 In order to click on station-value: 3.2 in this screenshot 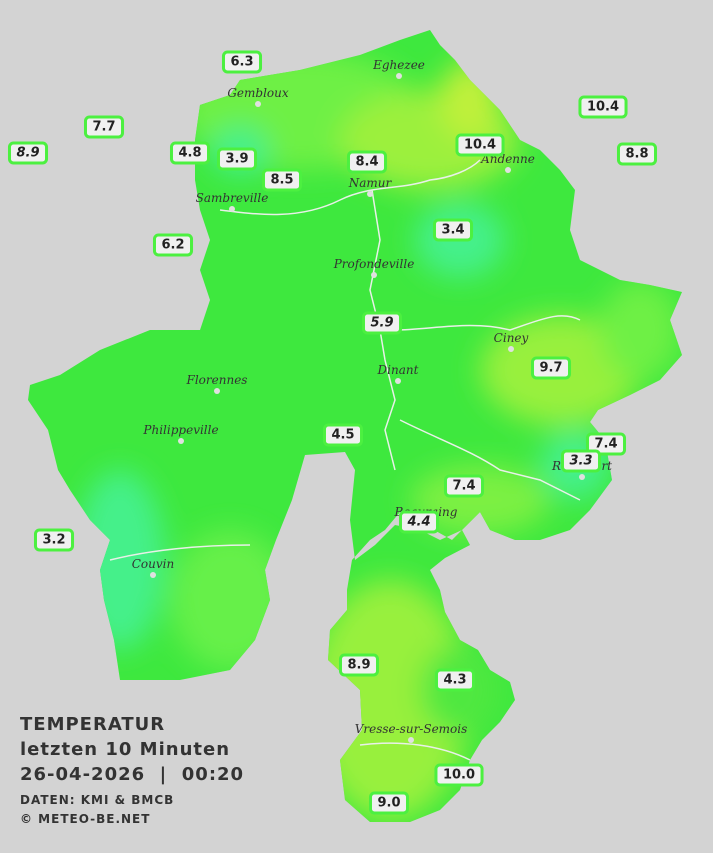, I will do `click(53, 540)`.